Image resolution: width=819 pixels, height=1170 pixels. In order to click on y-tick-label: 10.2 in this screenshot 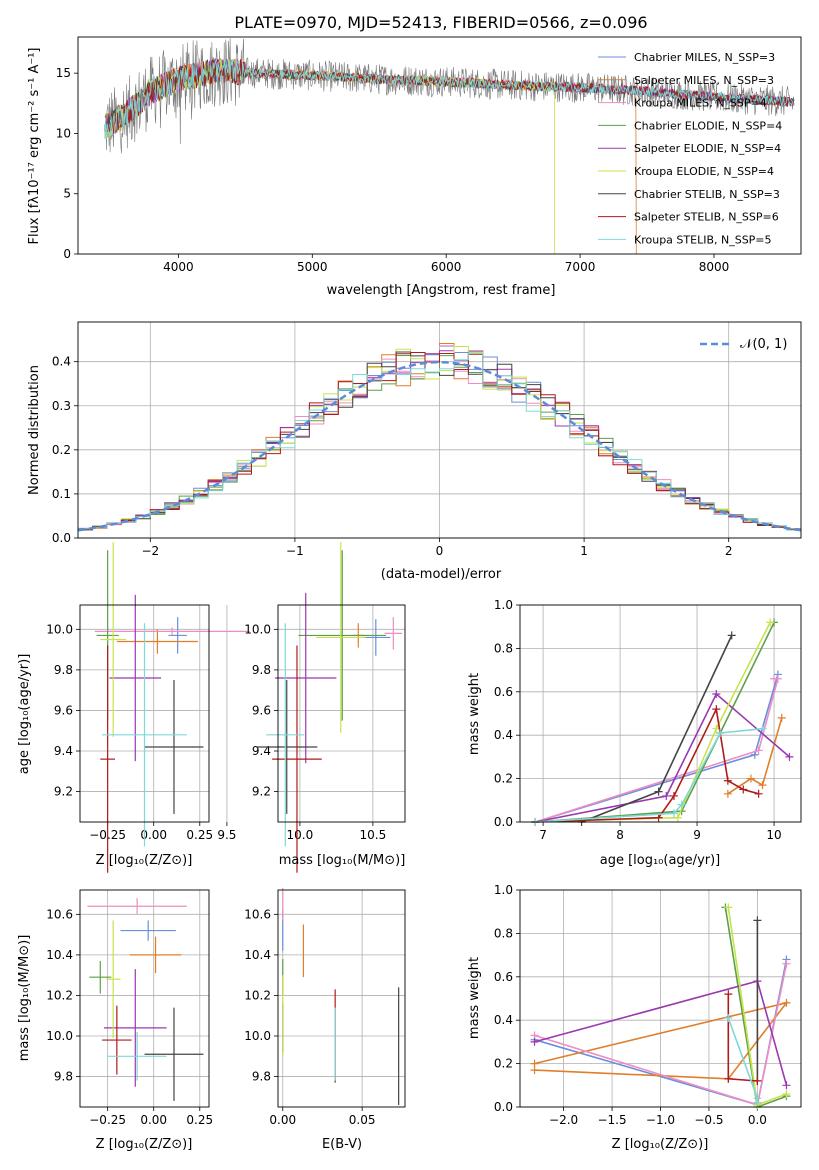, I will do `click(59, 995)`.